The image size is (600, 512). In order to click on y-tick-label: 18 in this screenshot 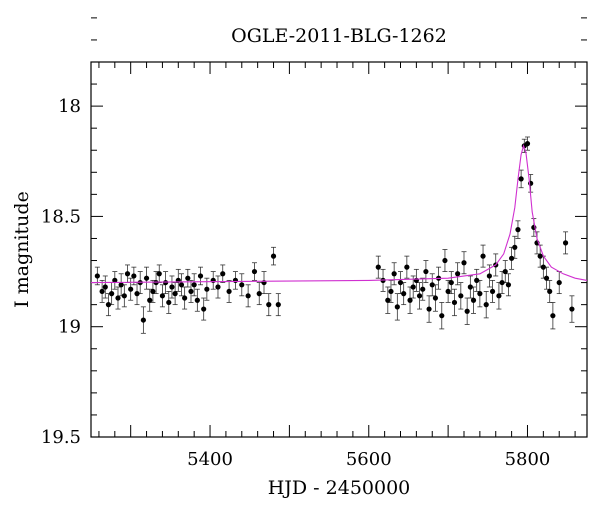, I will do `click(69, 106)`.